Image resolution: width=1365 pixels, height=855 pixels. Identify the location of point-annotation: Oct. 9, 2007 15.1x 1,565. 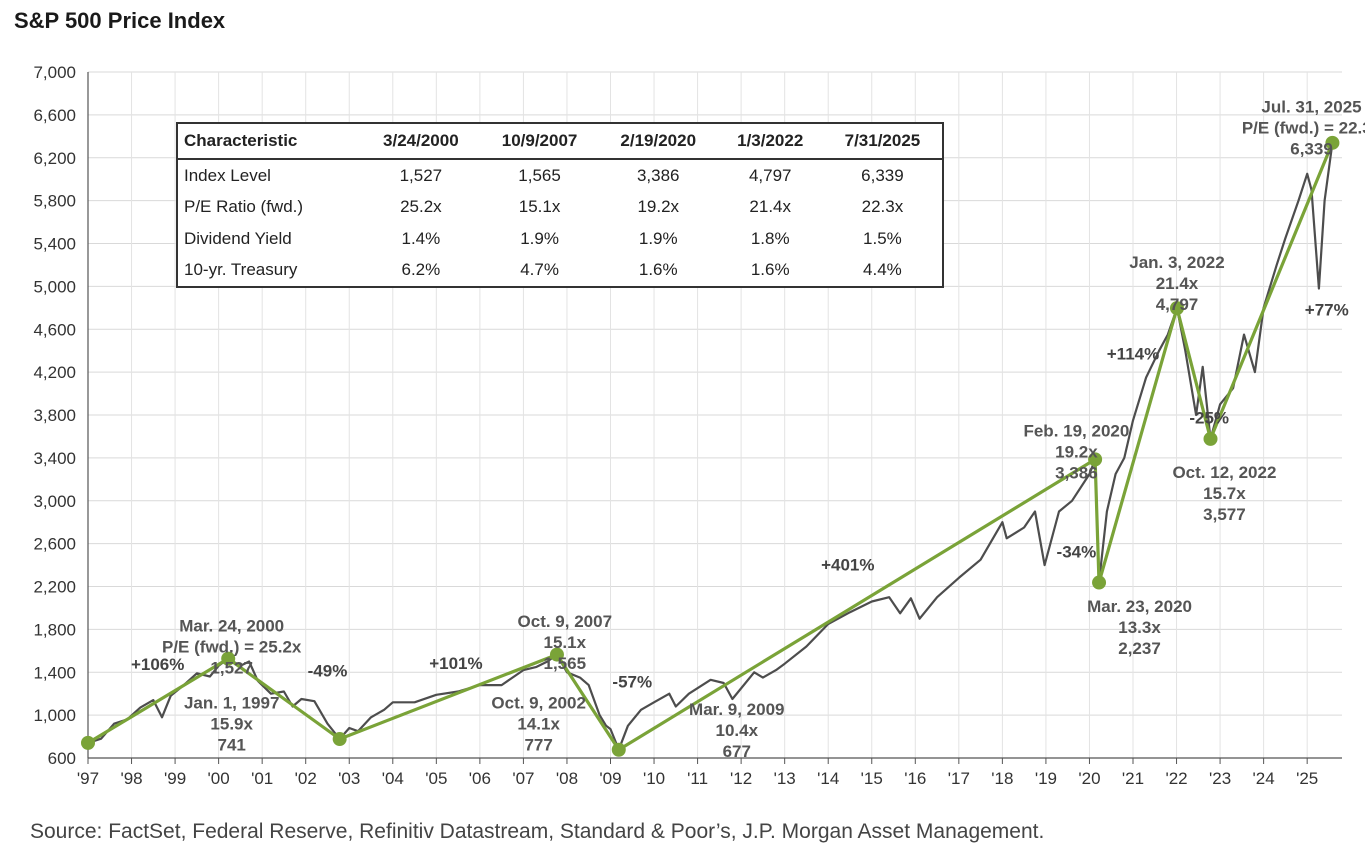
(565, 642).